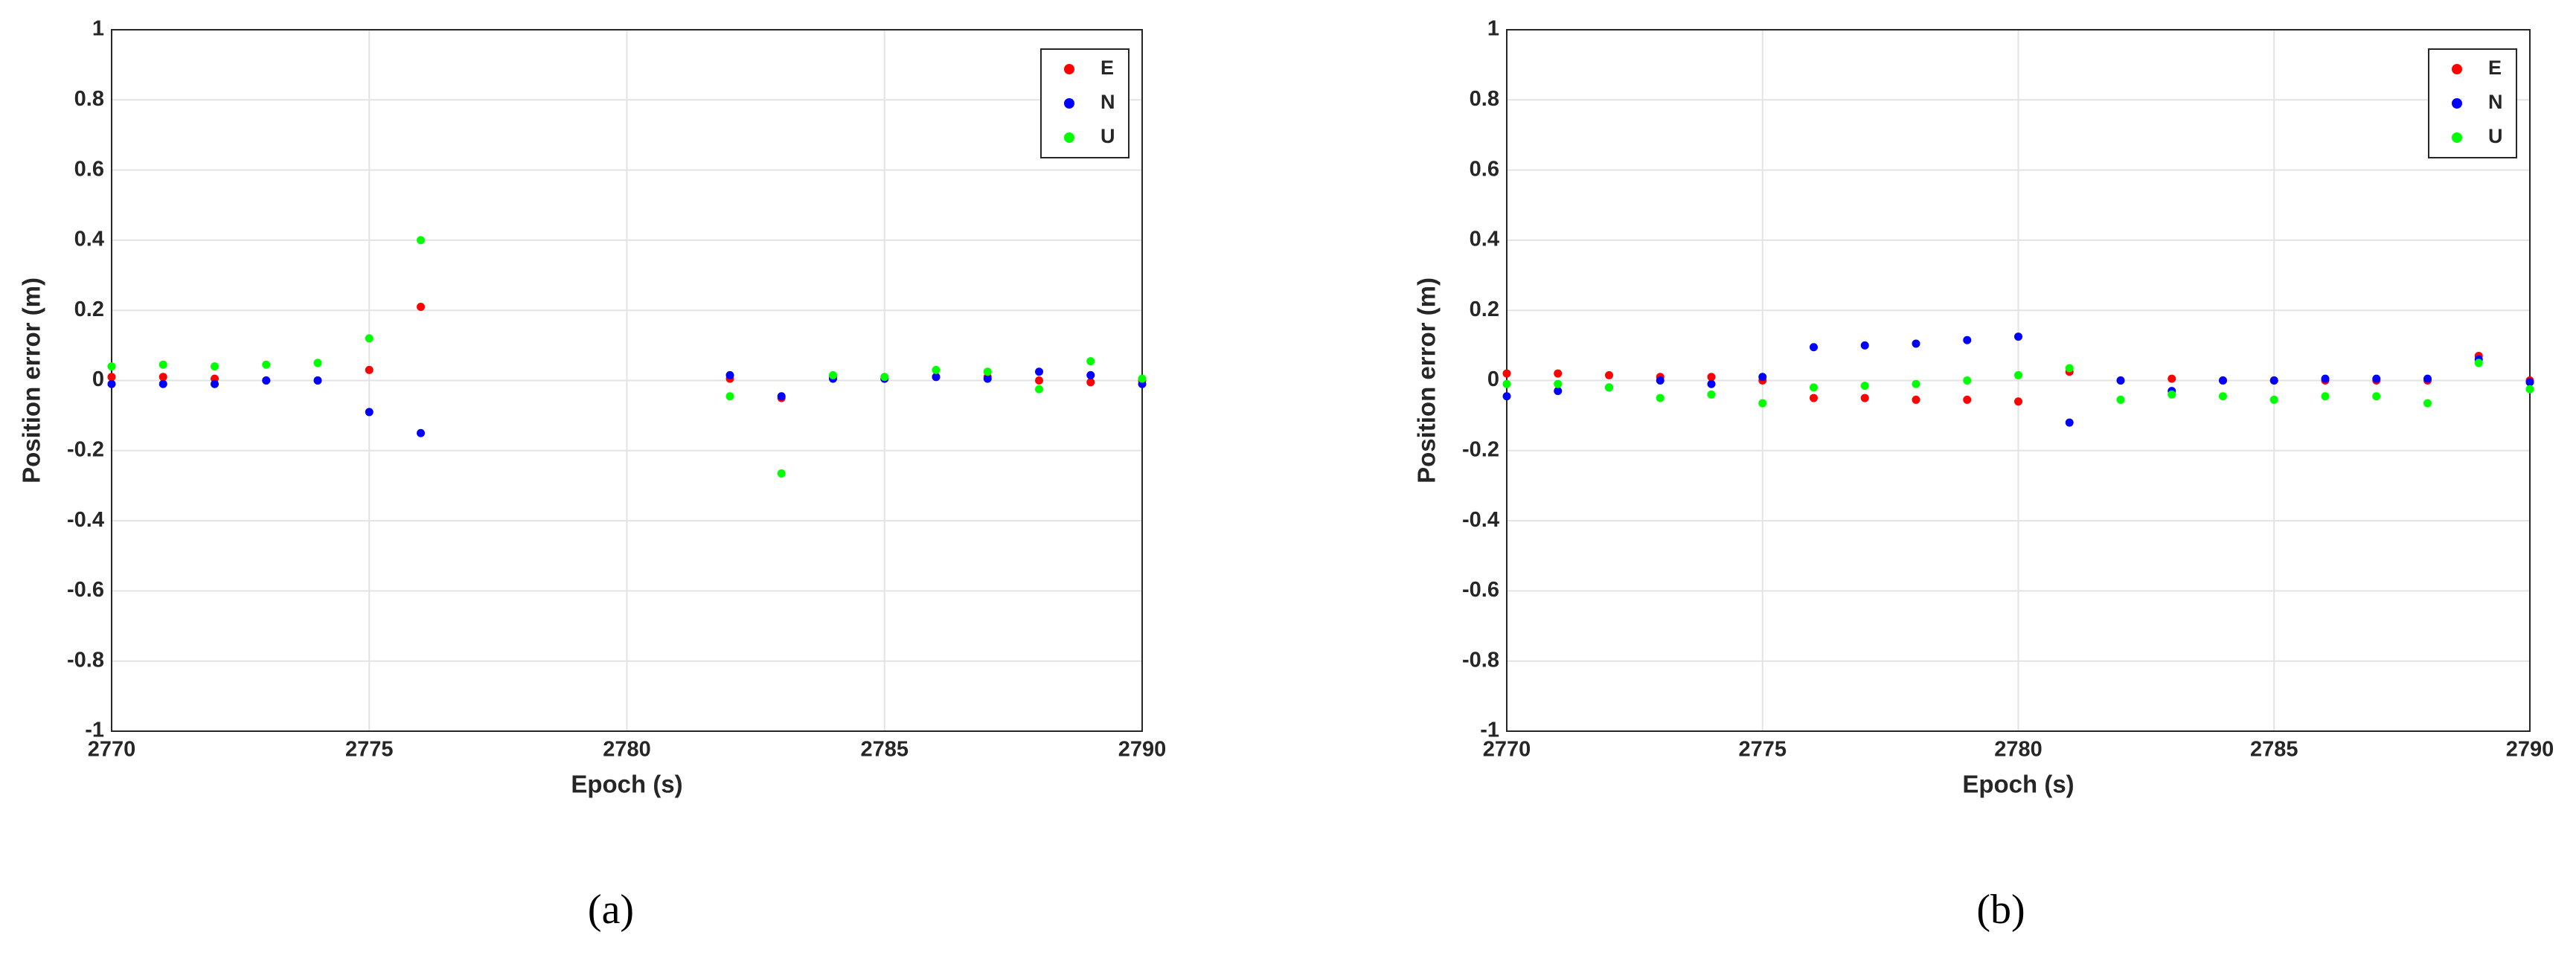 The height and width of the screenshot is (964, 2576). I want to click on y-tick-label: 0.4, so click(1484, 240).